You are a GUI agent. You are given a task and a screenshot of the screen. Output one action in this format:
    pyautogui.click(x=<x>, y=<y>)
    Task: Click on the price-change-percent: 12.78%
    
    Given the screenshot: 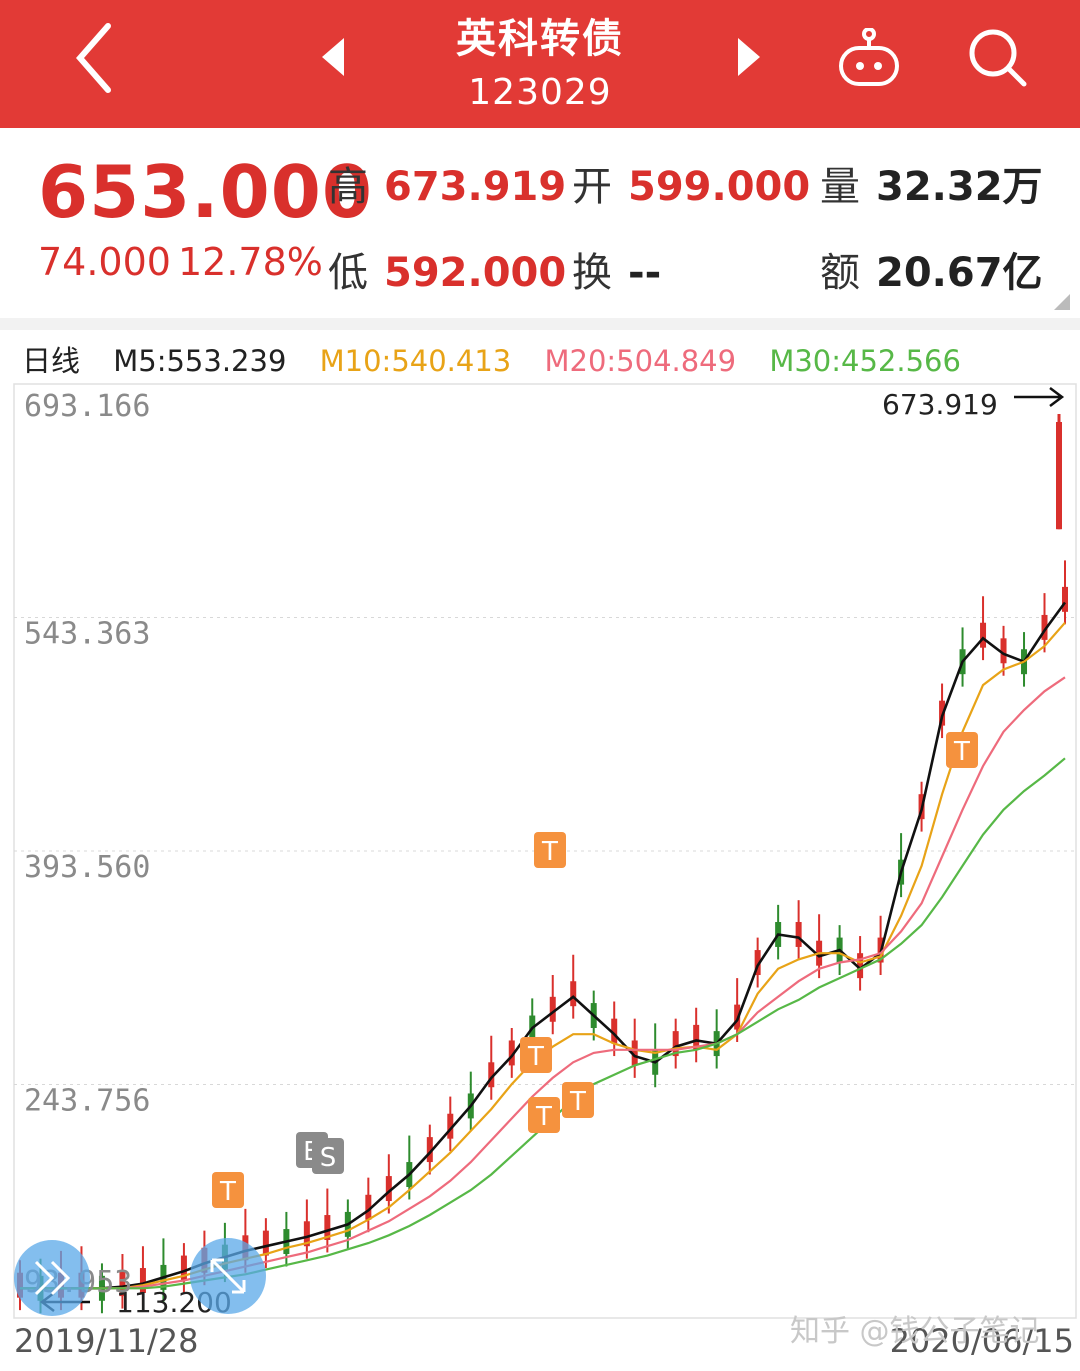 What is the action you would take?
    pyautogui.click(x=250, y=262)
    